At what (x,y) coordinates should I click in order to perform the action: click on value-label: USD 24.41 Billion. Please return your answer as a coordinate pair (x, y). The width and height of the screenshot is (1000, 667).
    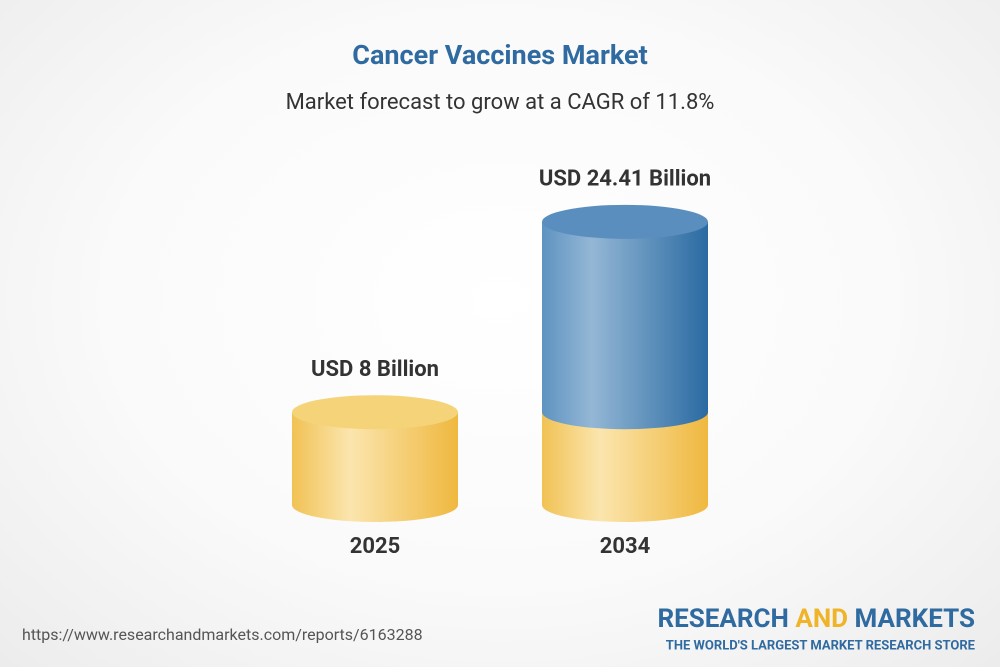
    Looking at the image, I should click on (625, 179).